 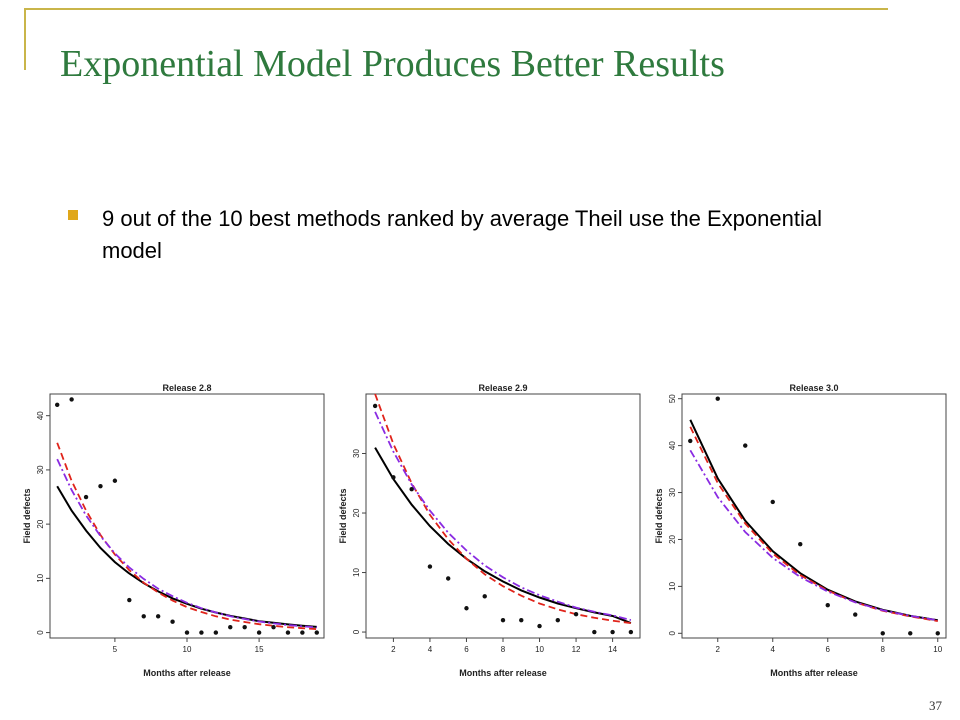 I want to click on chart-title: Release 2.9, so click(x=502, y=388).